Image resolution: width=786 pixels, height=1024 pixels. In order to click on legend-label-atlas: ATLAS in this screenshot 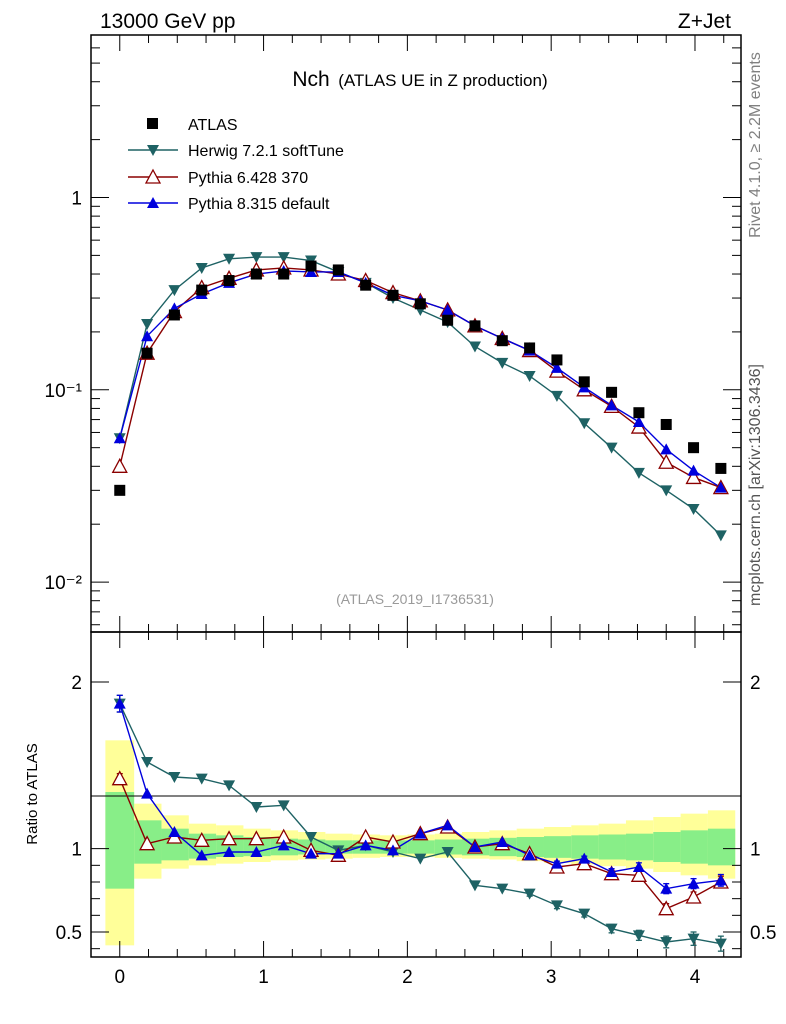, I will do `click(213, 125)`.